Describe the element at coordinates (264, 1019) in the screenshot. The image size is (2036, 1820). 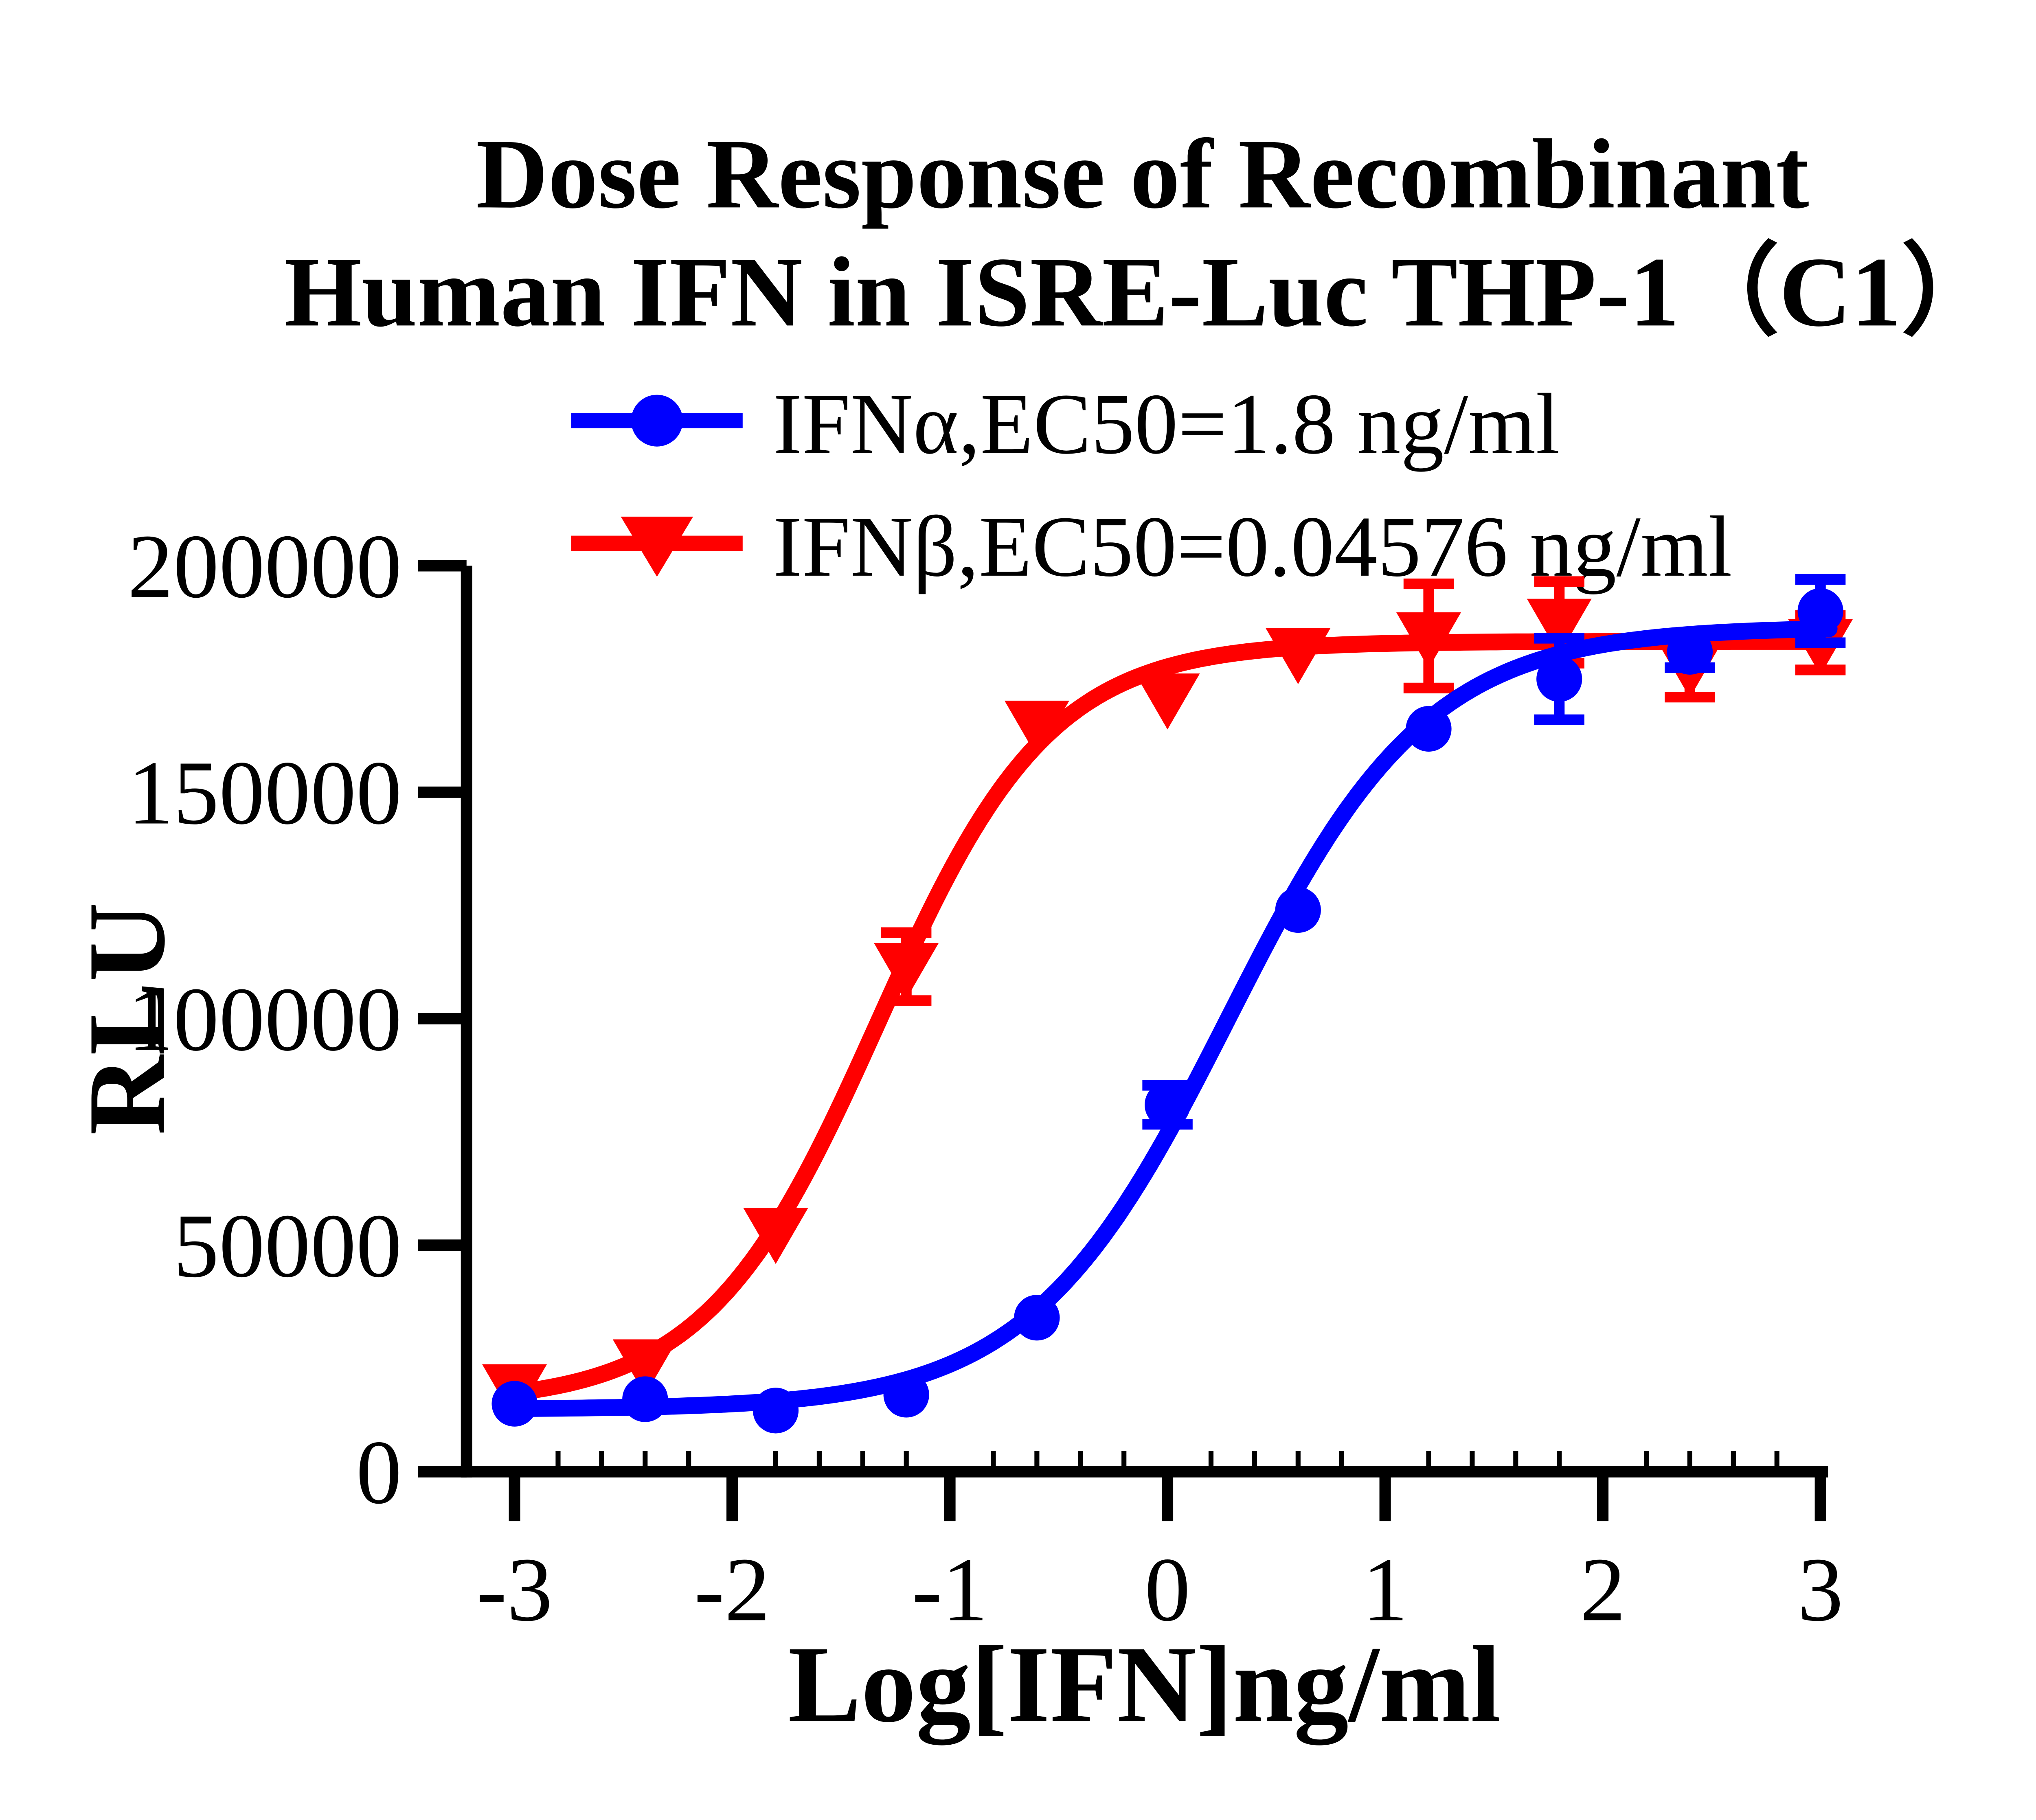
I see `y-tick-label-100000: 100000` at that location.